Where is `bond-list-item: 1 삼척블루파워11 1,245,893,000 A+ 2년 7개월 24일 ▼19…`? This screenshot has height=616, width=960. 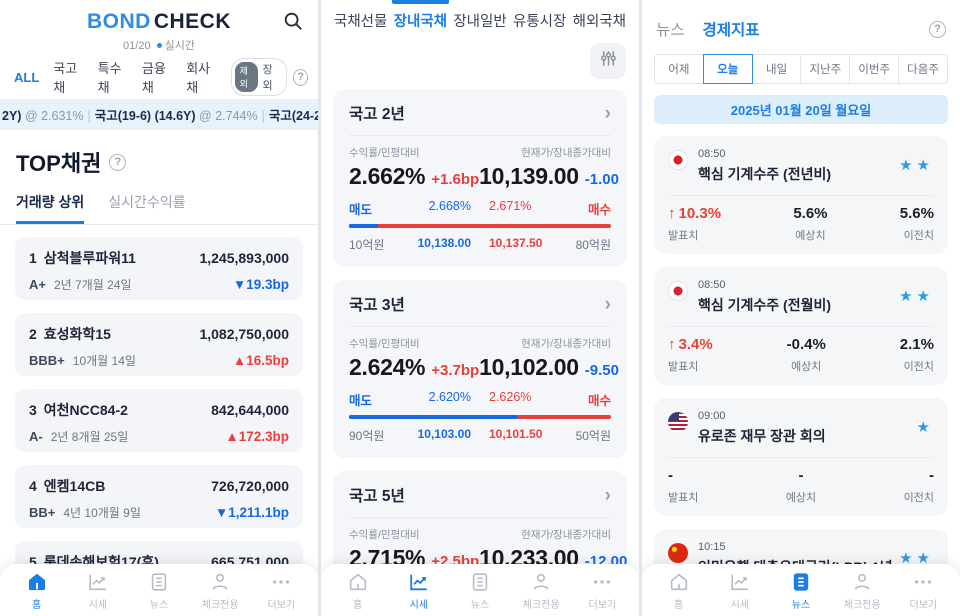 bond-list-item: 1 삼척블루파워11 1,245,893,000 A+ 2년 7개월 24일 ▼19… is located at coordinates (159, 268).